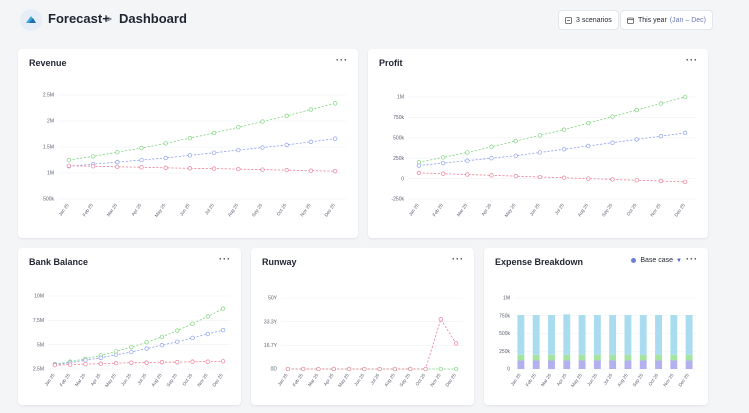 The width and height of the screenshot is (749, 413). I want to click on profit-ytick-label: 500k, so click(398, 139).